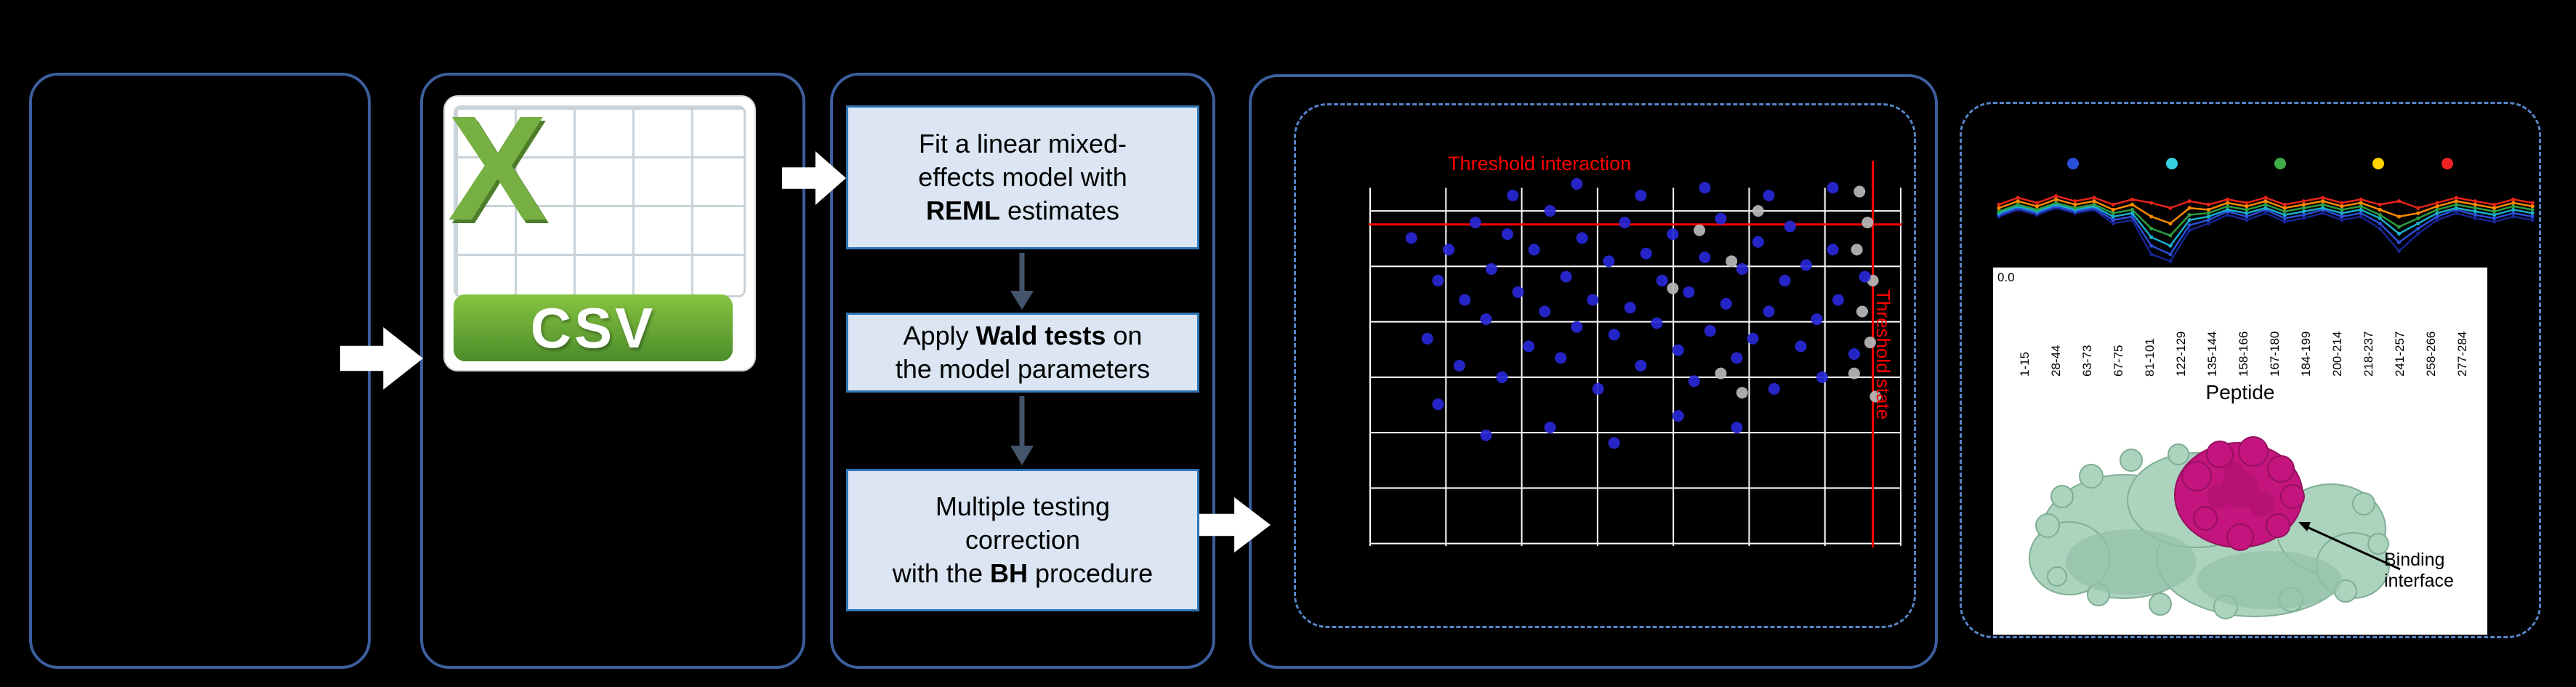  What do you see at coordinates (200, 371) in the screenshot?
I see `panel-input-data` at bounding box center [200, 371].